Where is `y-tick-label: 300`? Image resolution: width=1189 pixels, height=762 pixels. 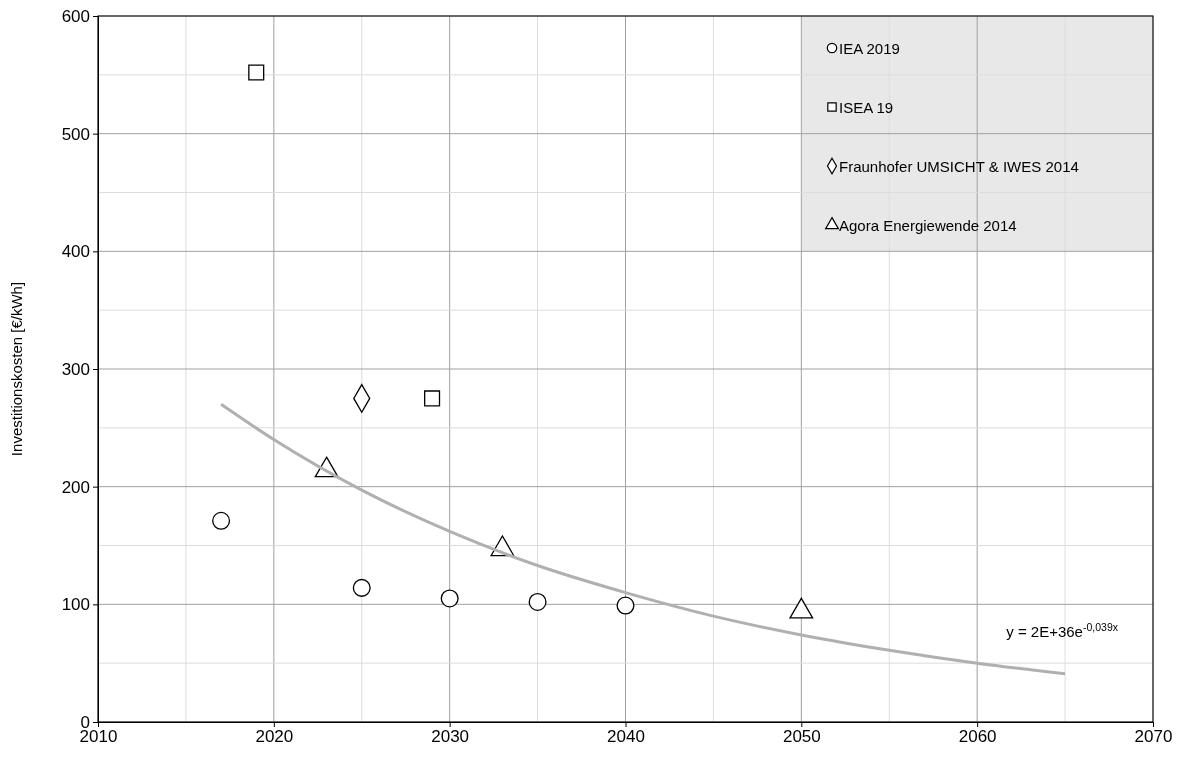
y-tick-label: 300 is located at coordinates (75, 369).